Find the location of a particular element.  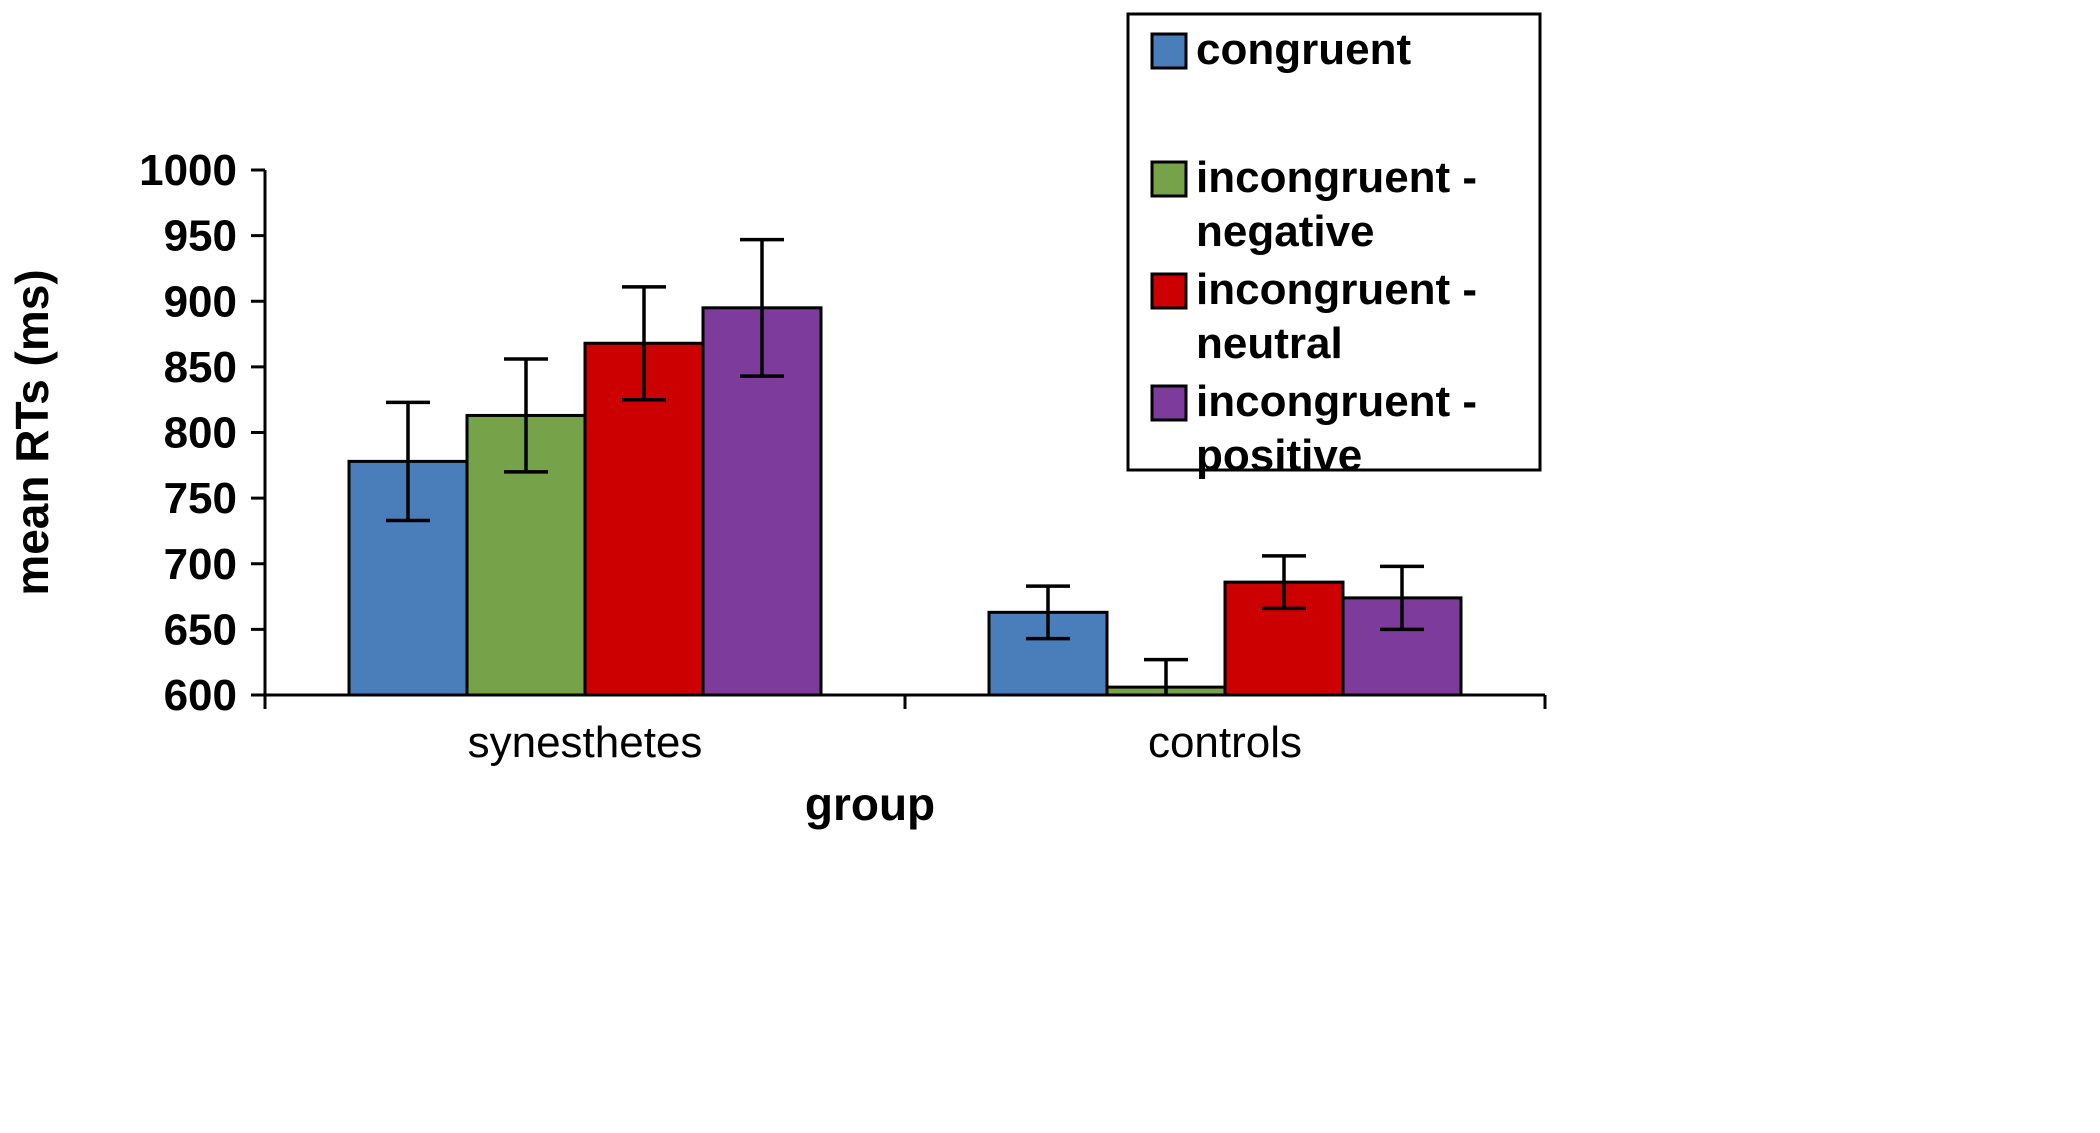

y-tick-label: 600 is located at coordinates (200, 695).